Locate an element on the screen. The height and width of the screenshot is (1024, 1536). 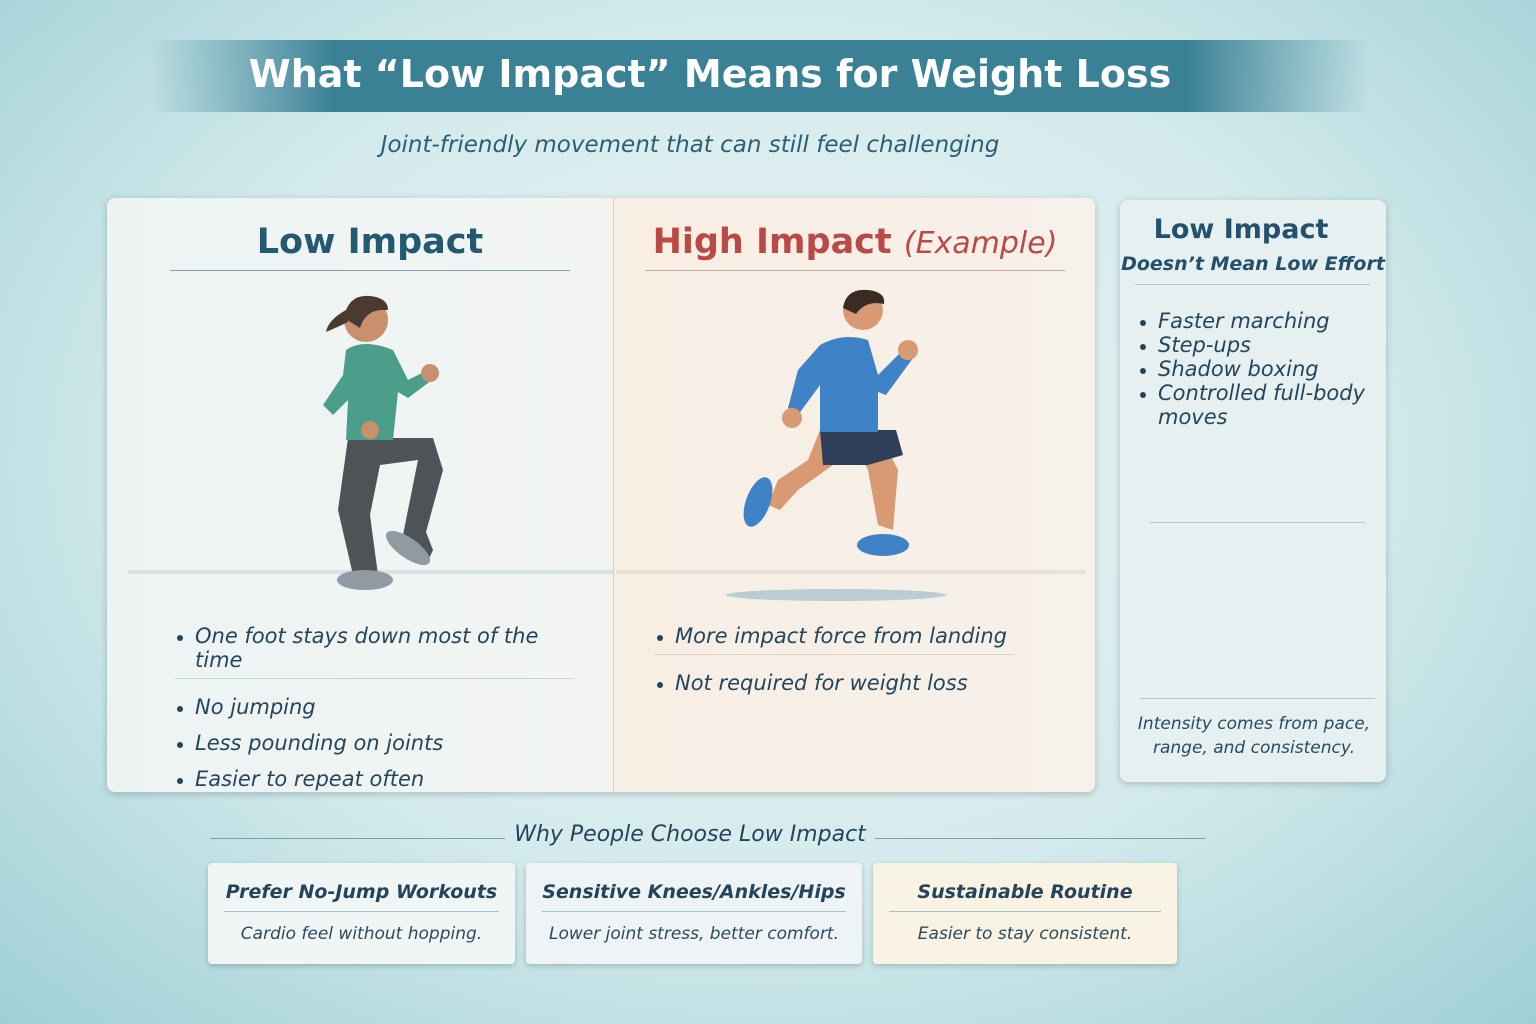
sidebar-subtitle: Doesn’t Mean Low Effort is located at coordinates (1253, 264).